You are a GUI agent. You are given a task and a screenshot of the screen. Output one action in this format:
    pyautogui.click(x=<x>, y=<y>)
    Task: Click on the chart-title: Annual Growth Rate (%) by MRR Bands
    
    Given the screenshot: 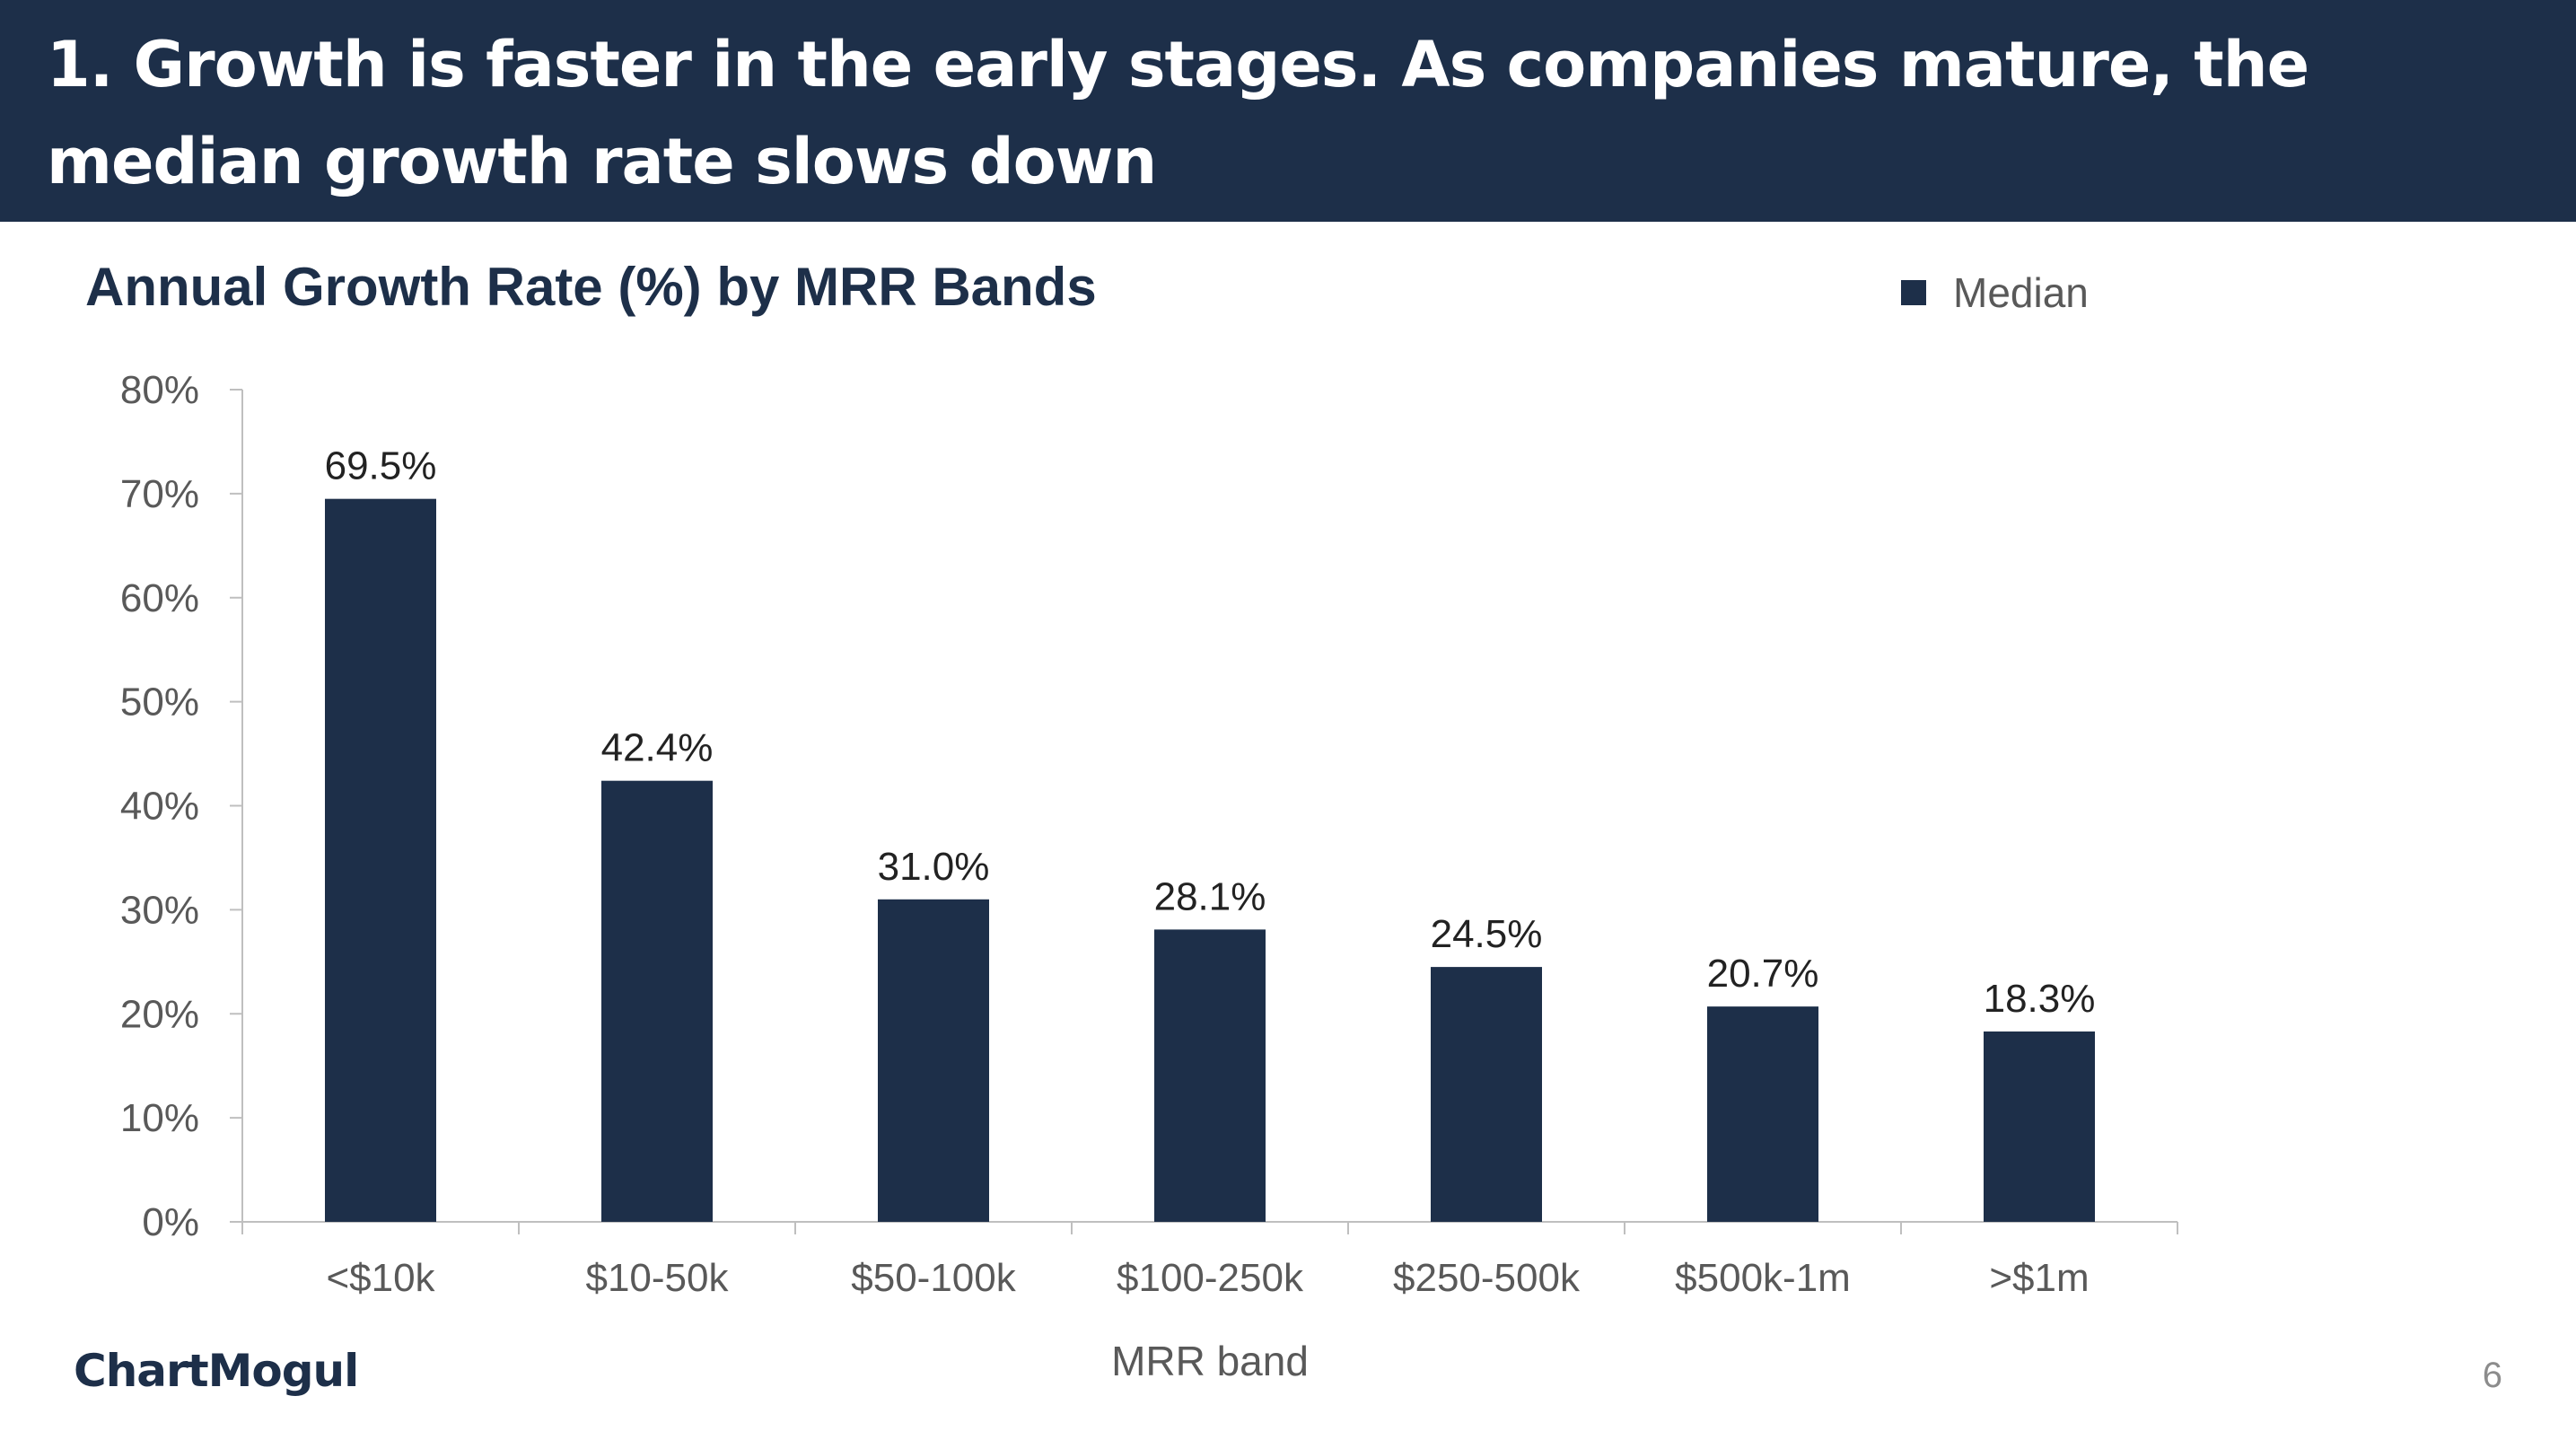 What is the action you would take?
    pyautogui.click(x=591, y=287)
    